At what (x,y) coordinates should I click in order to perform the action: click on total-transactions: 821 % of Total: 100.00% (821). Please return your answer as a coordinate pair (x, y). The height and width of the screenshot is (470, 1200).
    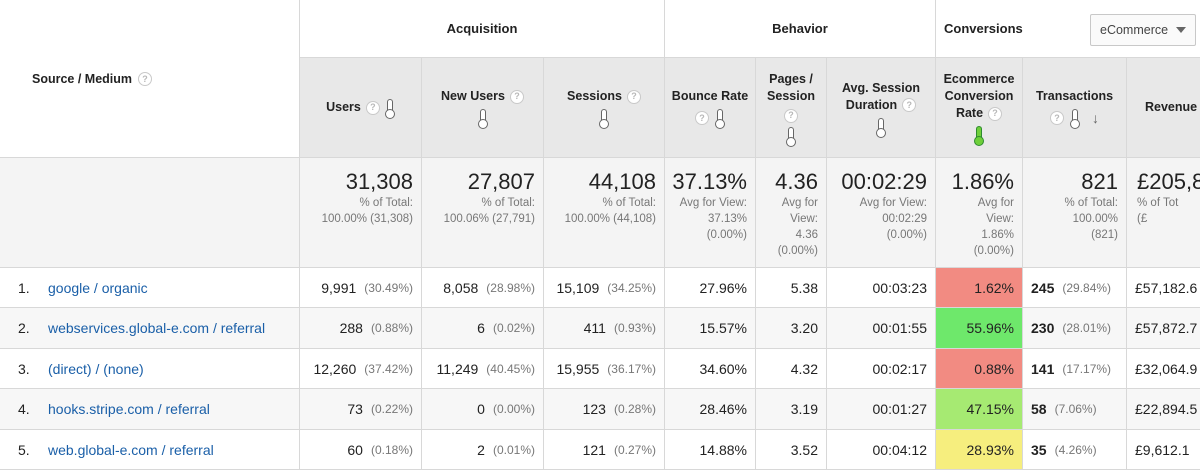
    Looking at the image, I should click on (1075, 213).